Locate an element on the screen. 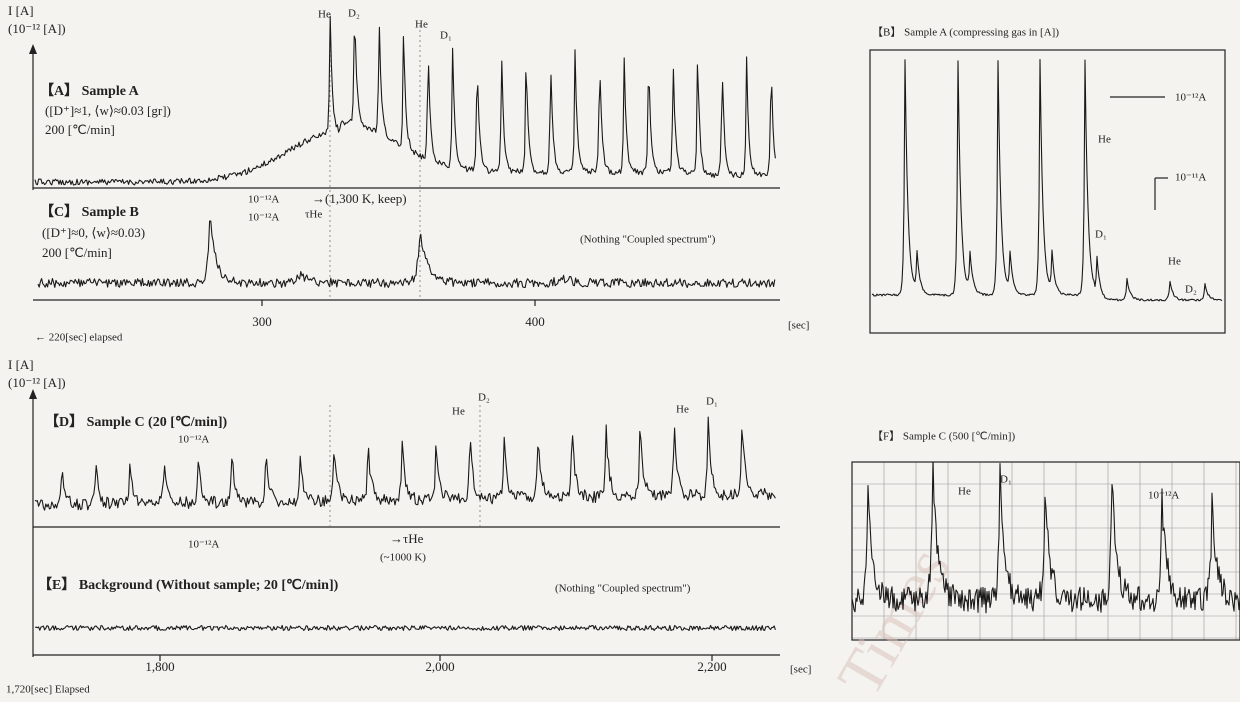 This screenshot has height=702, width=1240. temp: (~1000 K) is located at coordinates (403, 558).